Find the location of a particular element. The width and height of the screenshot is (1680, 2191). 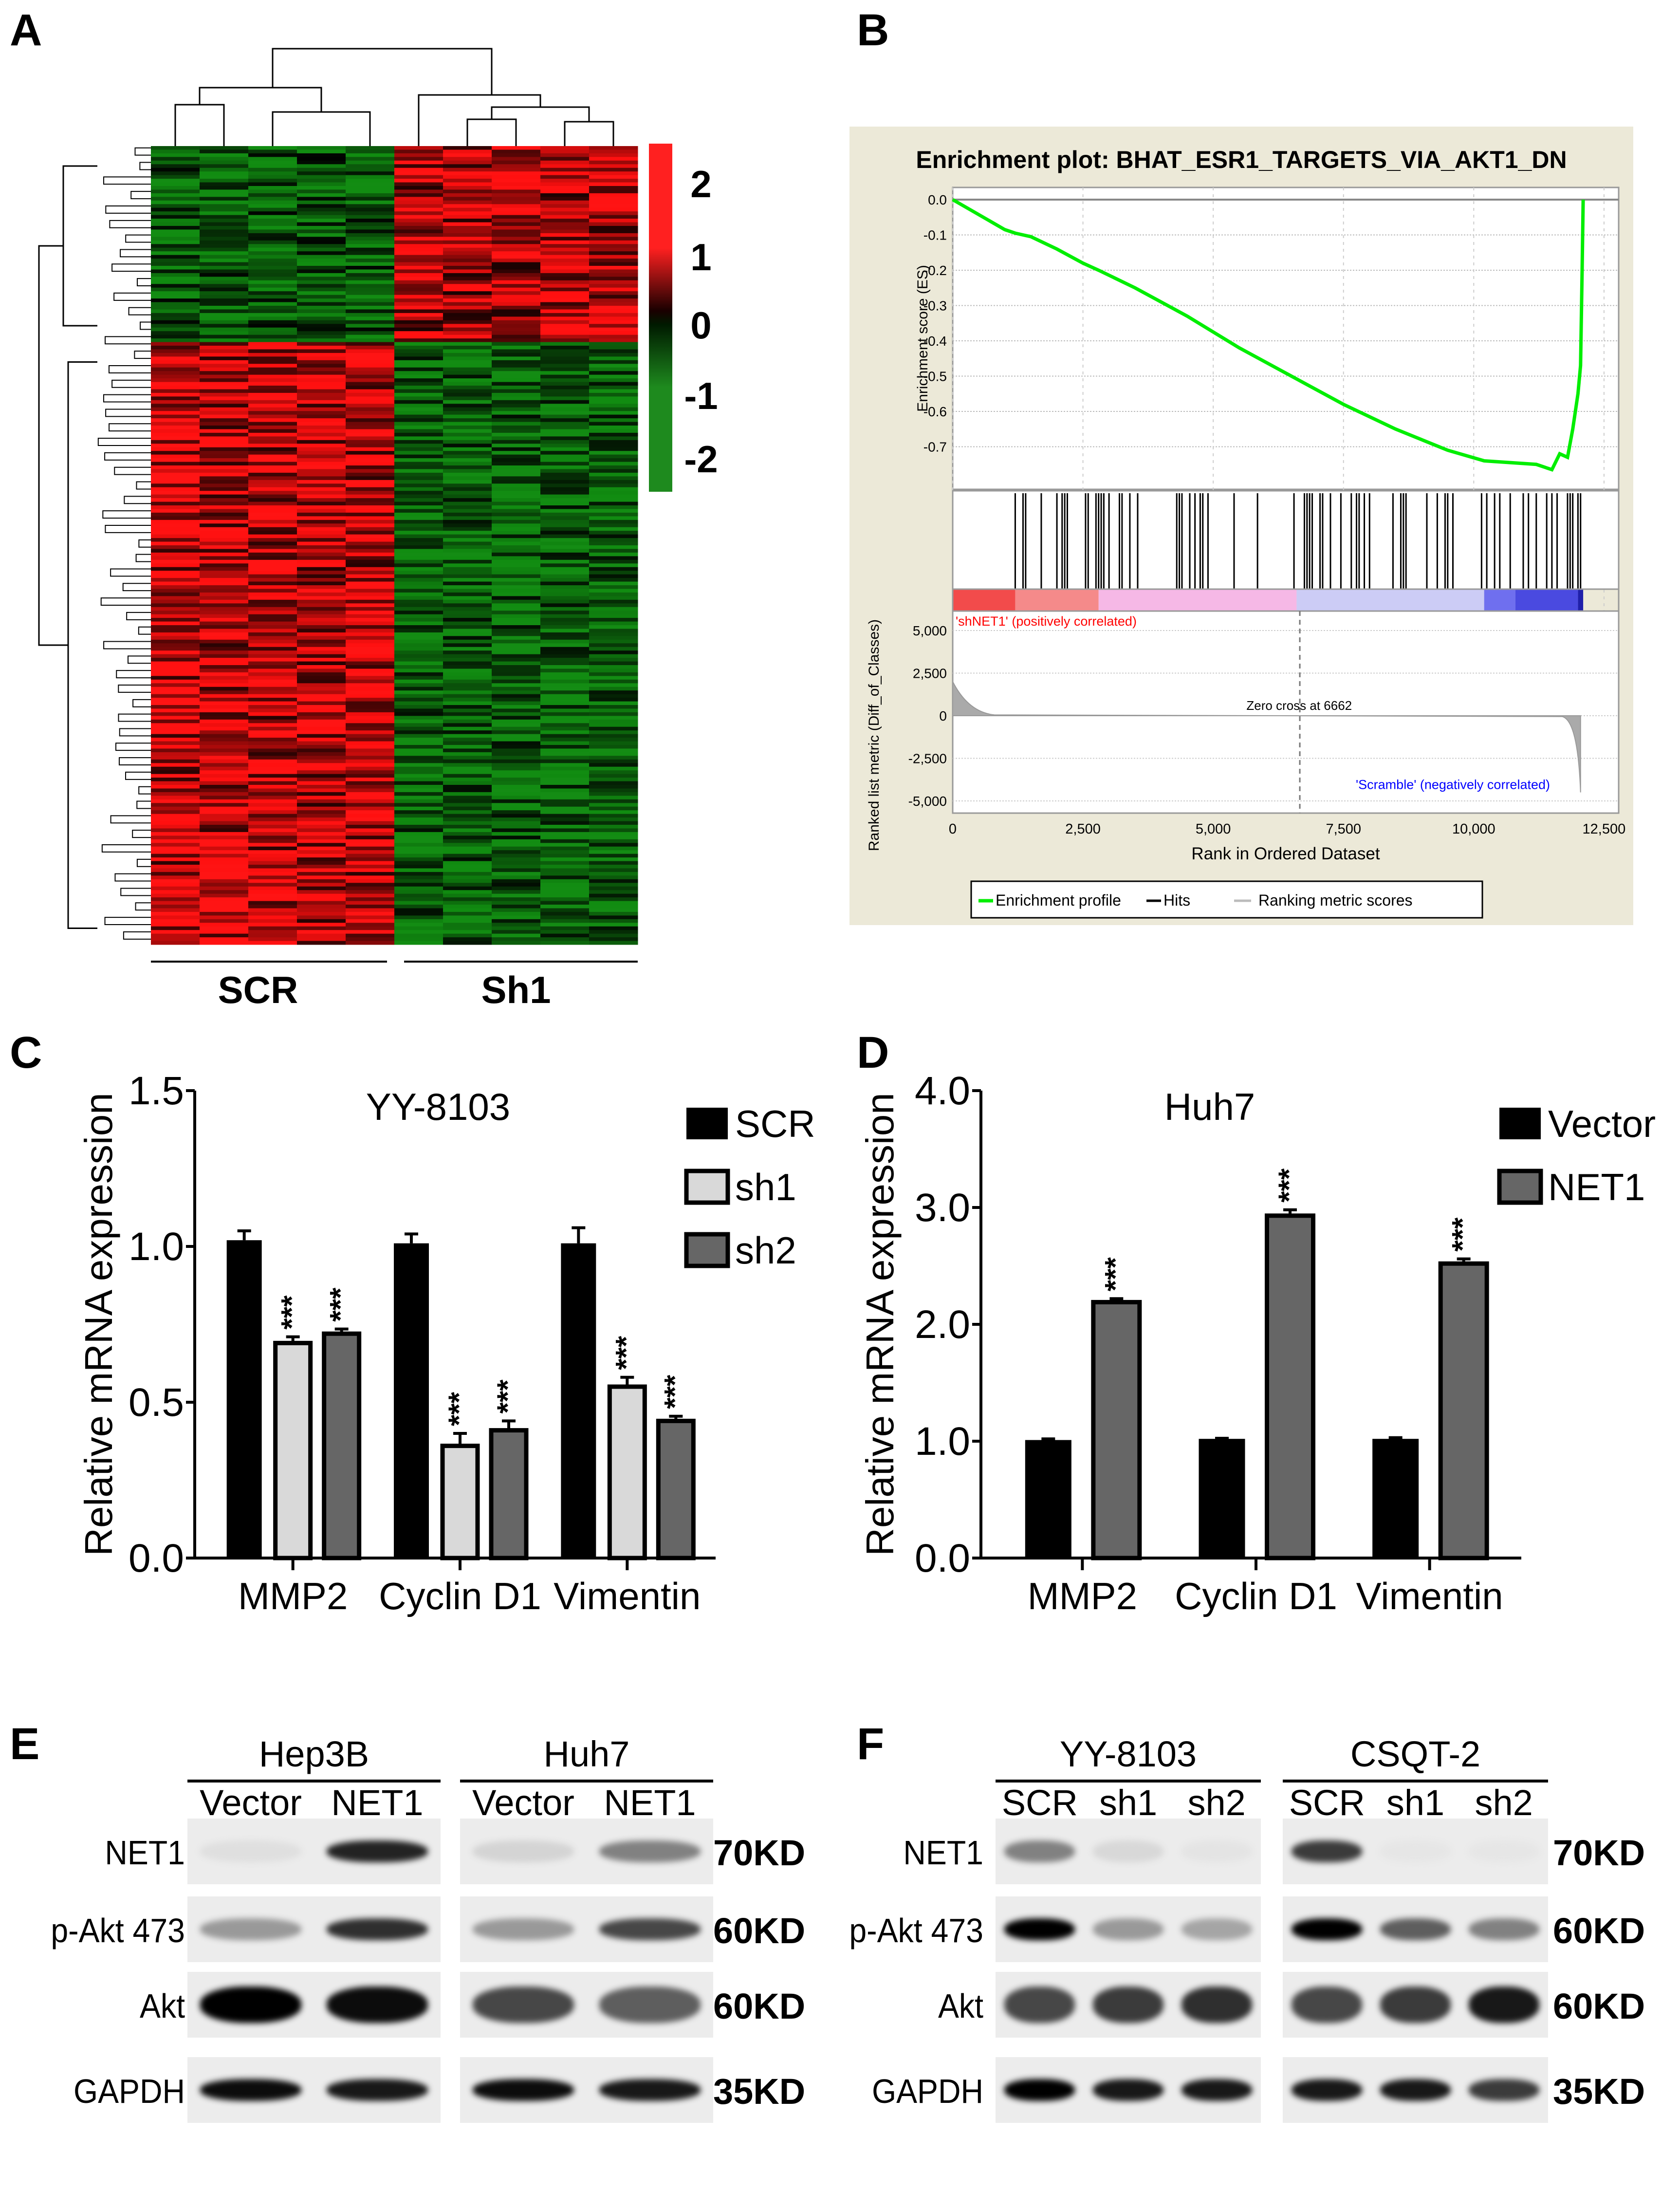

lane-label: sh1 is located at coordinates (1415, 1803).